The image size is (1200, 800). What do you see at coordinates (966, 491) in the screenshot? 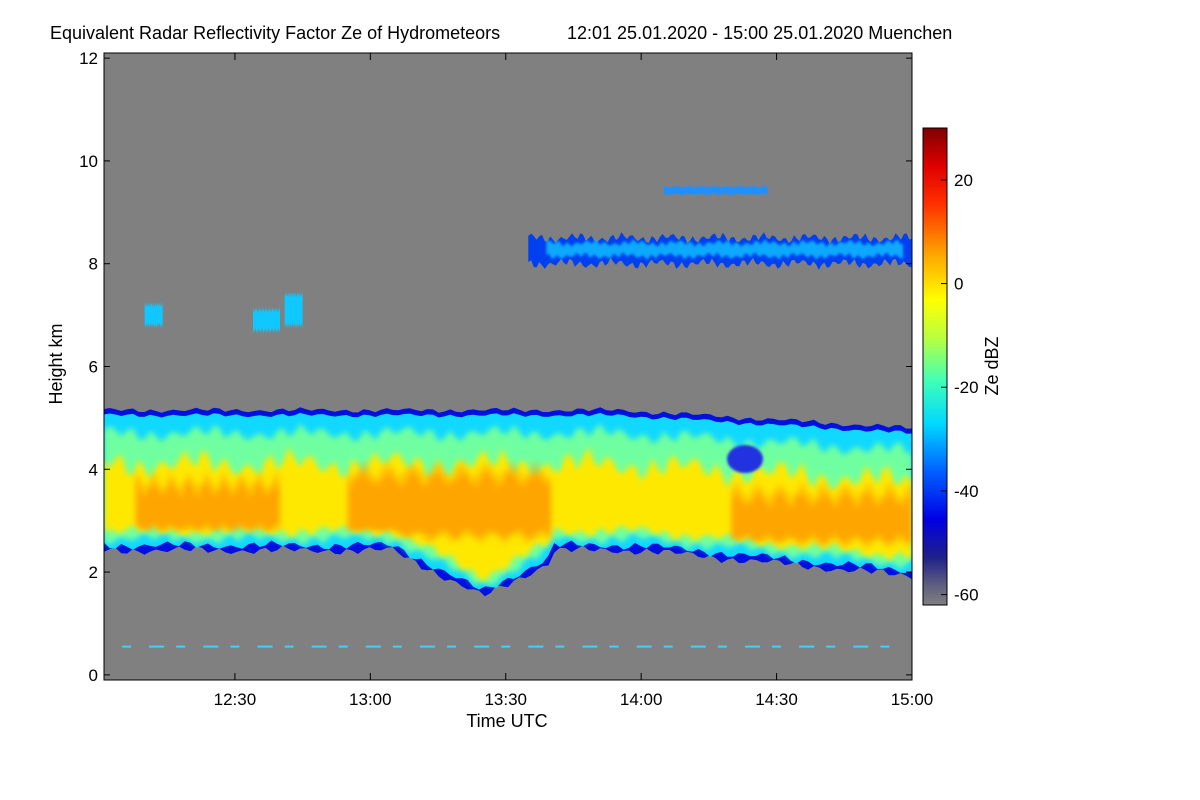
I see `colorbar-tick-label: -40` at bounding box center [966, 491].